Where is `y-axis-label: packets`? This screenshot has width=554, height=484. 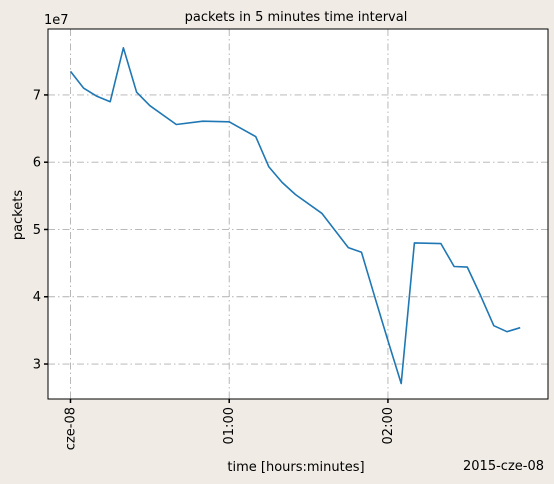
y-axis-label: packets is located at coordinates (18, 215).